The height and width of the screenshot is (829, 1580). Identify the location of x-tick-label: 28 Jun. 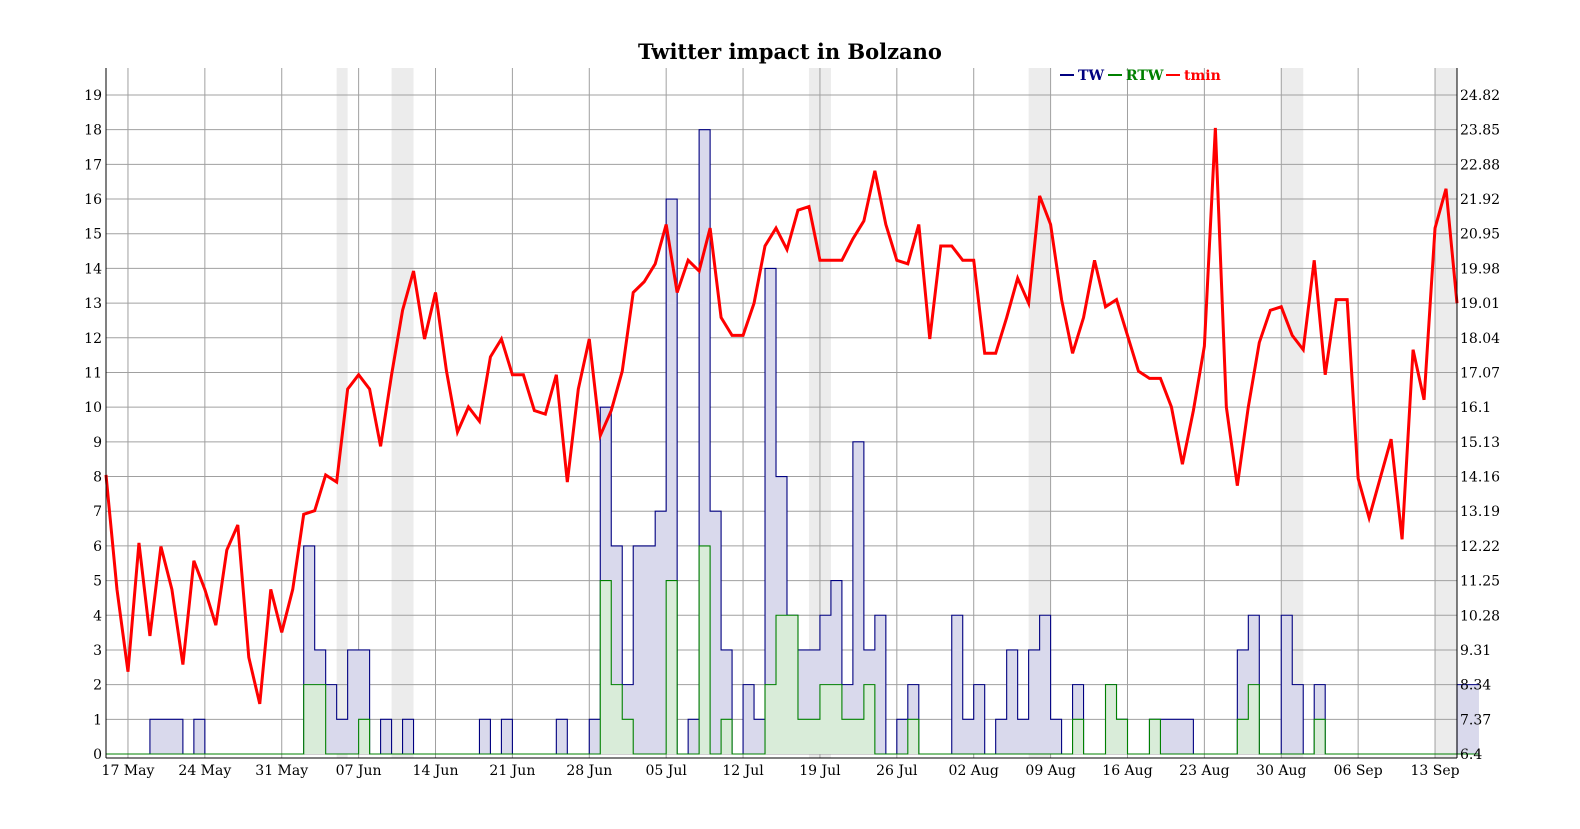
(589, 771).